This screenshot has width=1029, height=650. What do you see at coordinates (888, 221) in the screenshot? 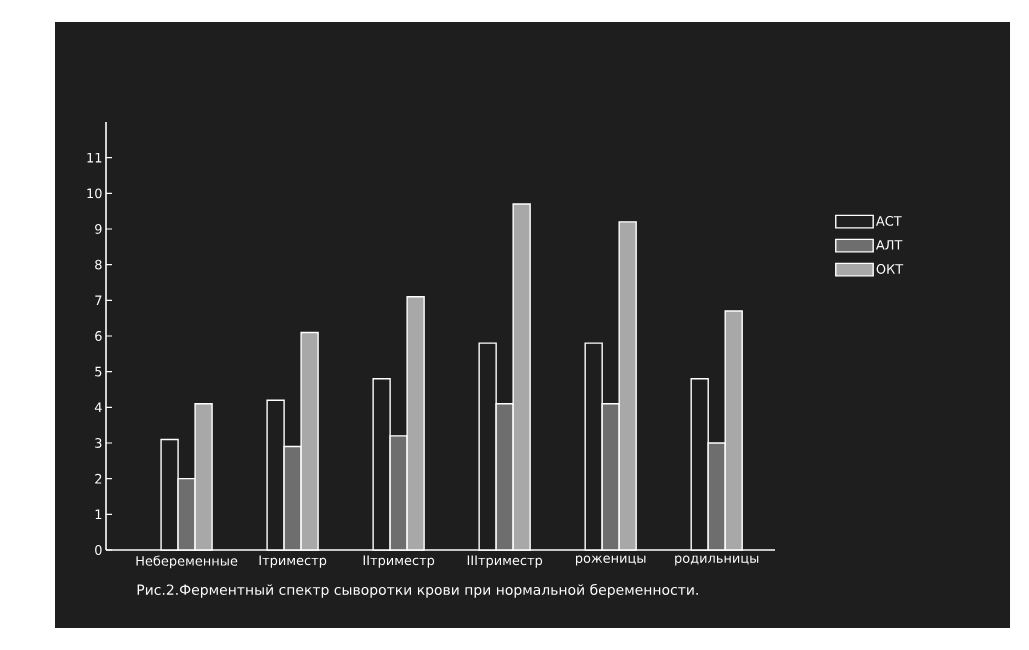
I see `legend-label: АСТ` at bounding box center [888, 221].